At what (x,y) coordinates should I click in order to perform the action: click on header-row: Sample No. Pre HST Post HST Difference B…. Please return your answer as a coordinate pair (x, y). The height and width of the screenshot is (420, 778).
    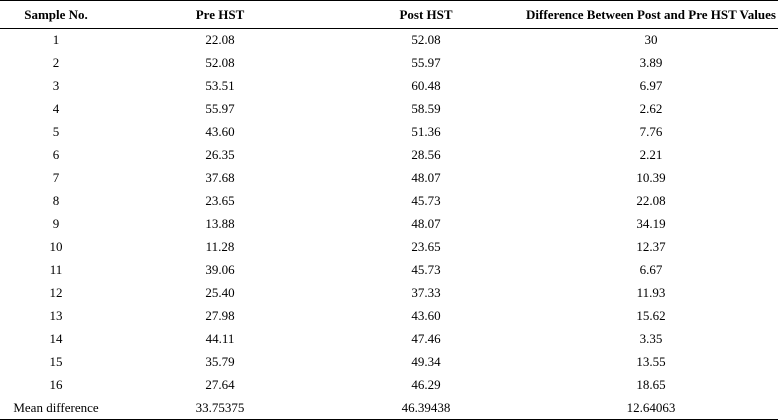
    Looking at the image, I should click on (389, 14).